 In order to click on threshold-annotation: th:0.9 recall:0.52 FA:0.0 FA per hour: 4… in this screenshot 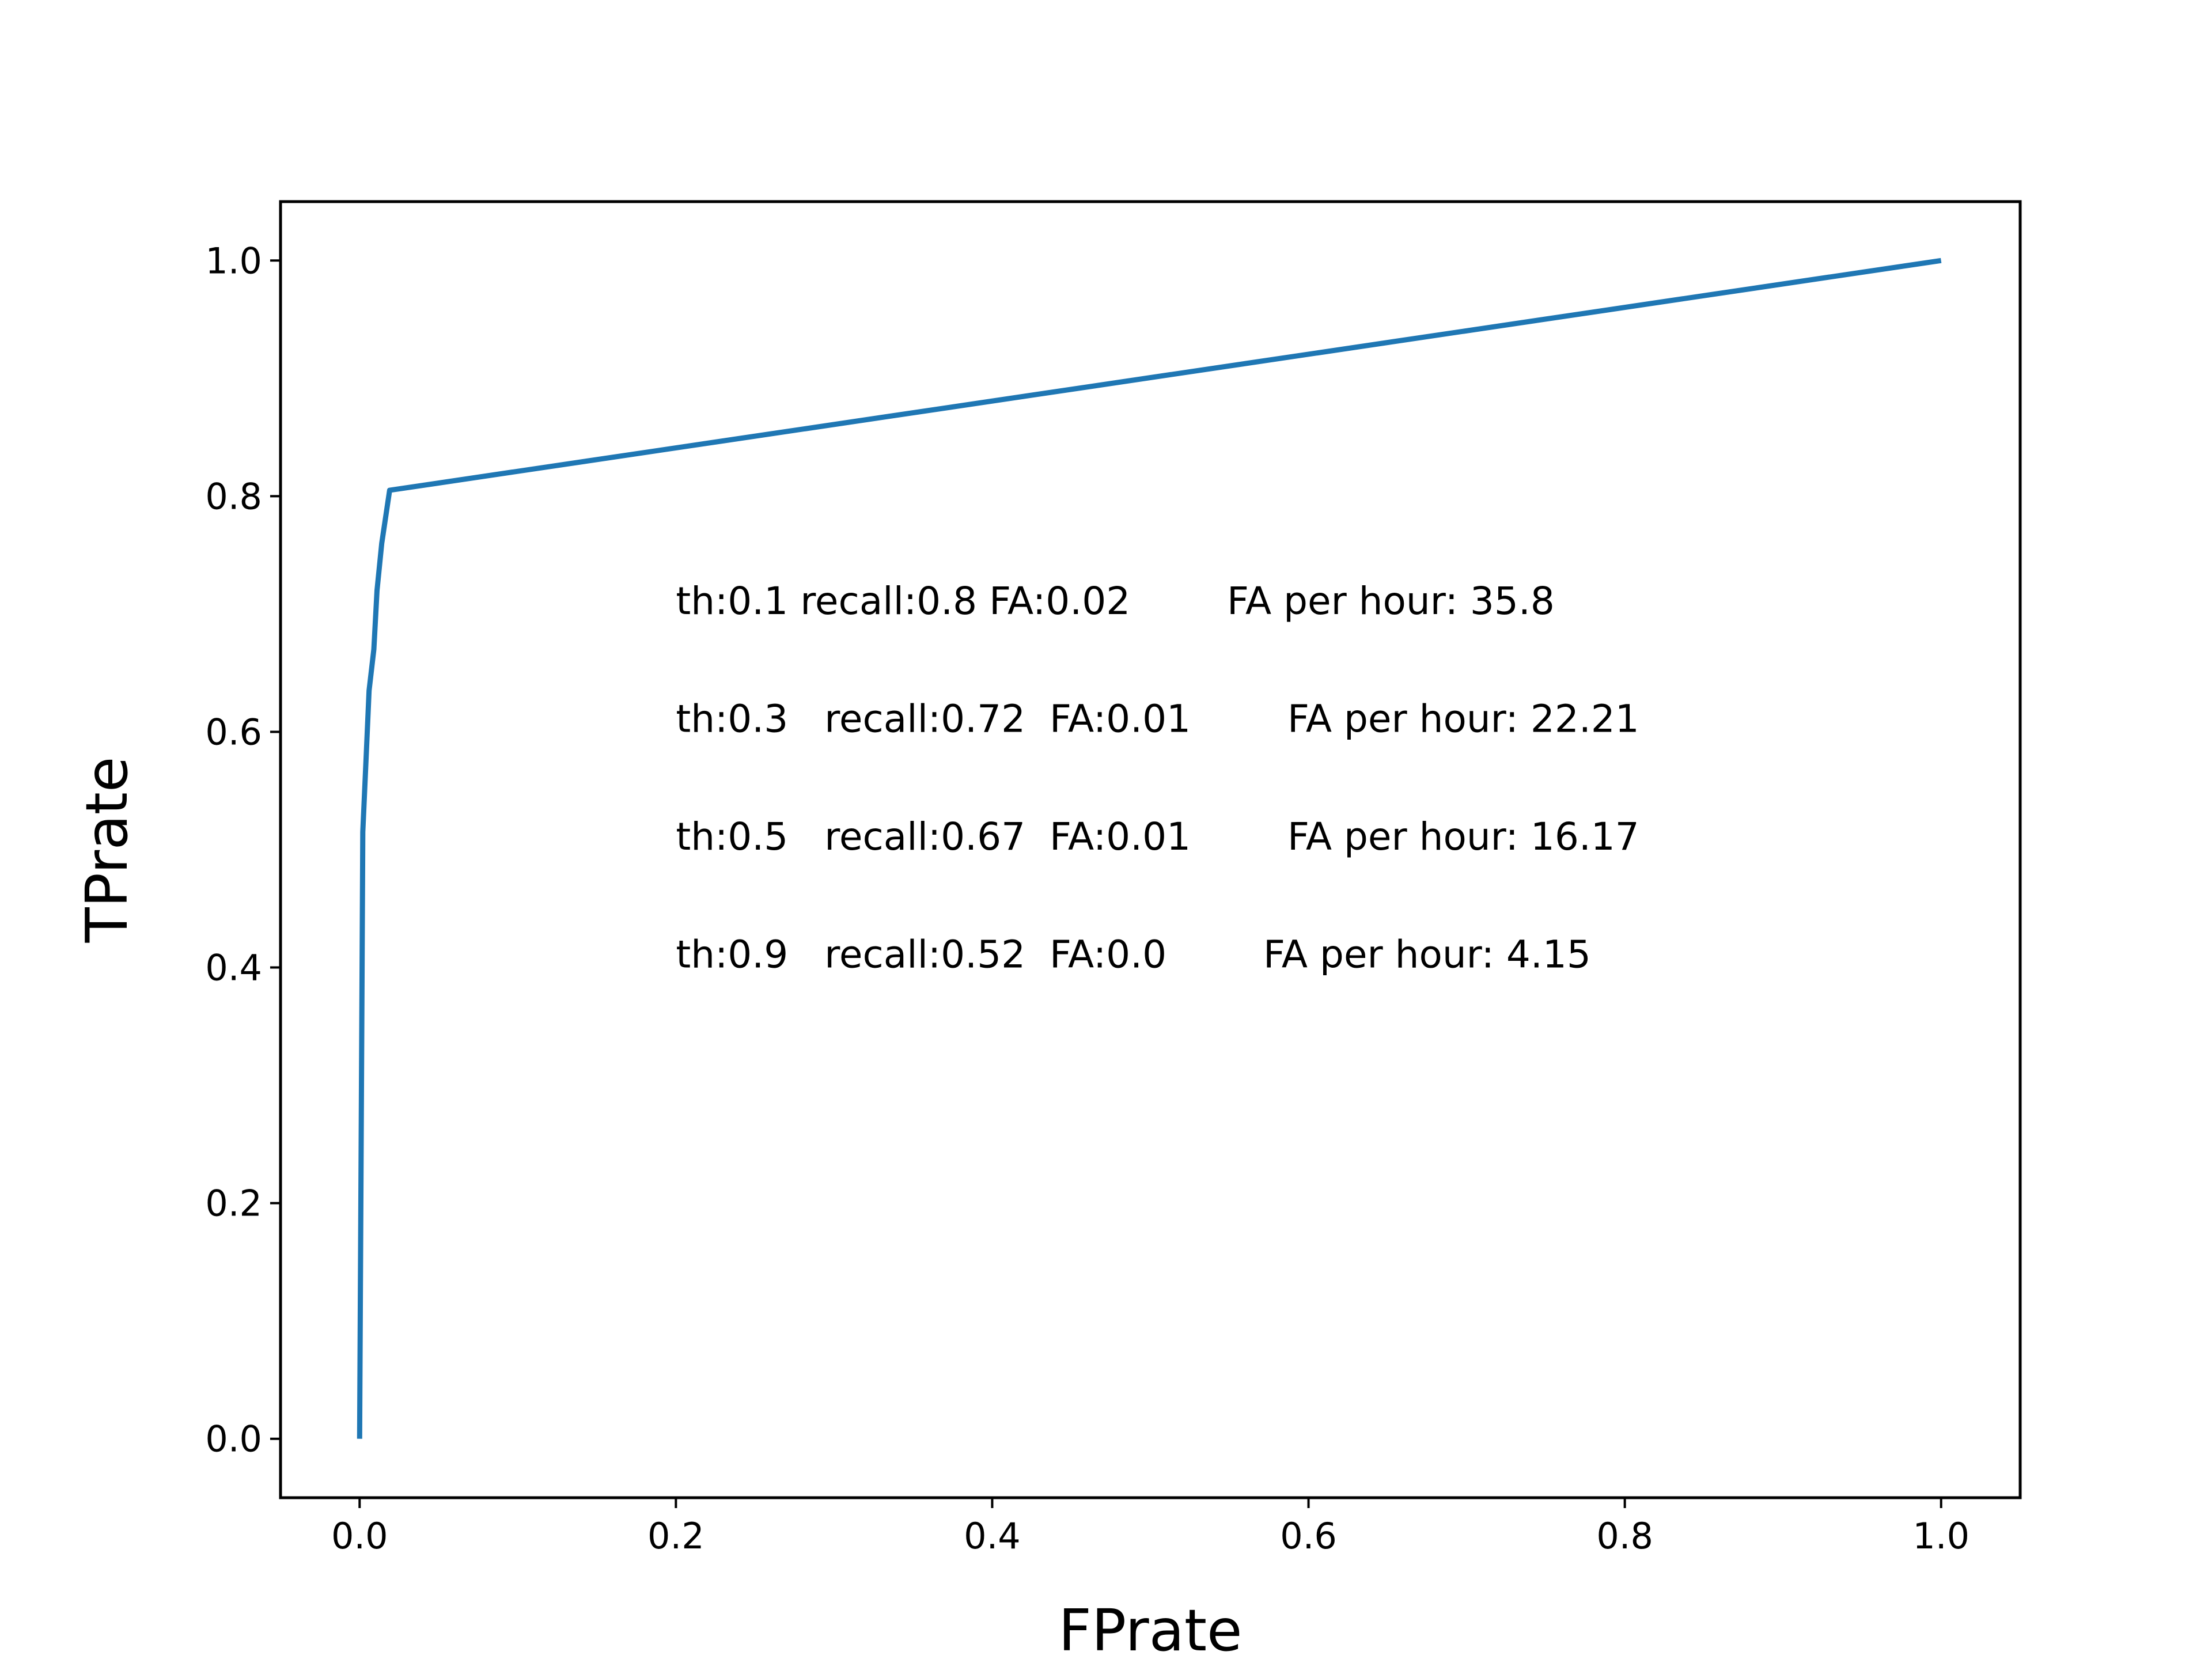, I will do `click(1133, 955)`.